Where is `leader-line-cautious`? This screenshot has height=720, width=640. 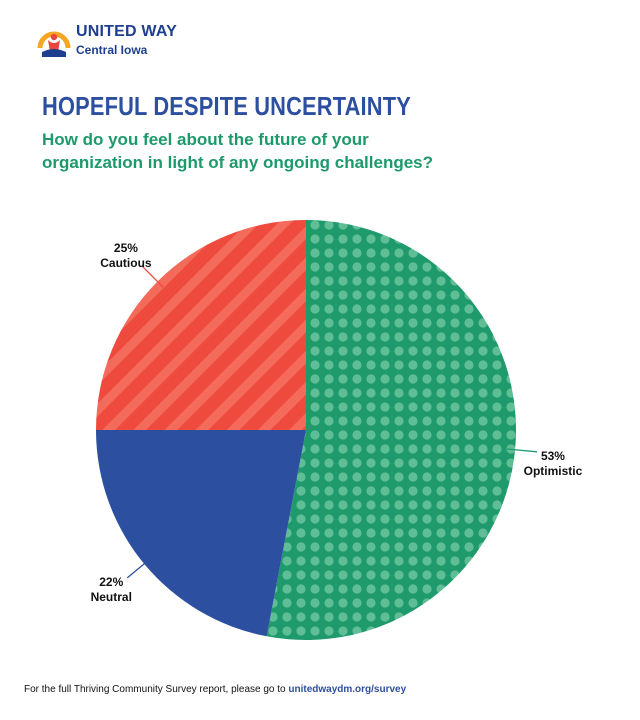
leader-line-cautious is located at coordinates (152, 276).